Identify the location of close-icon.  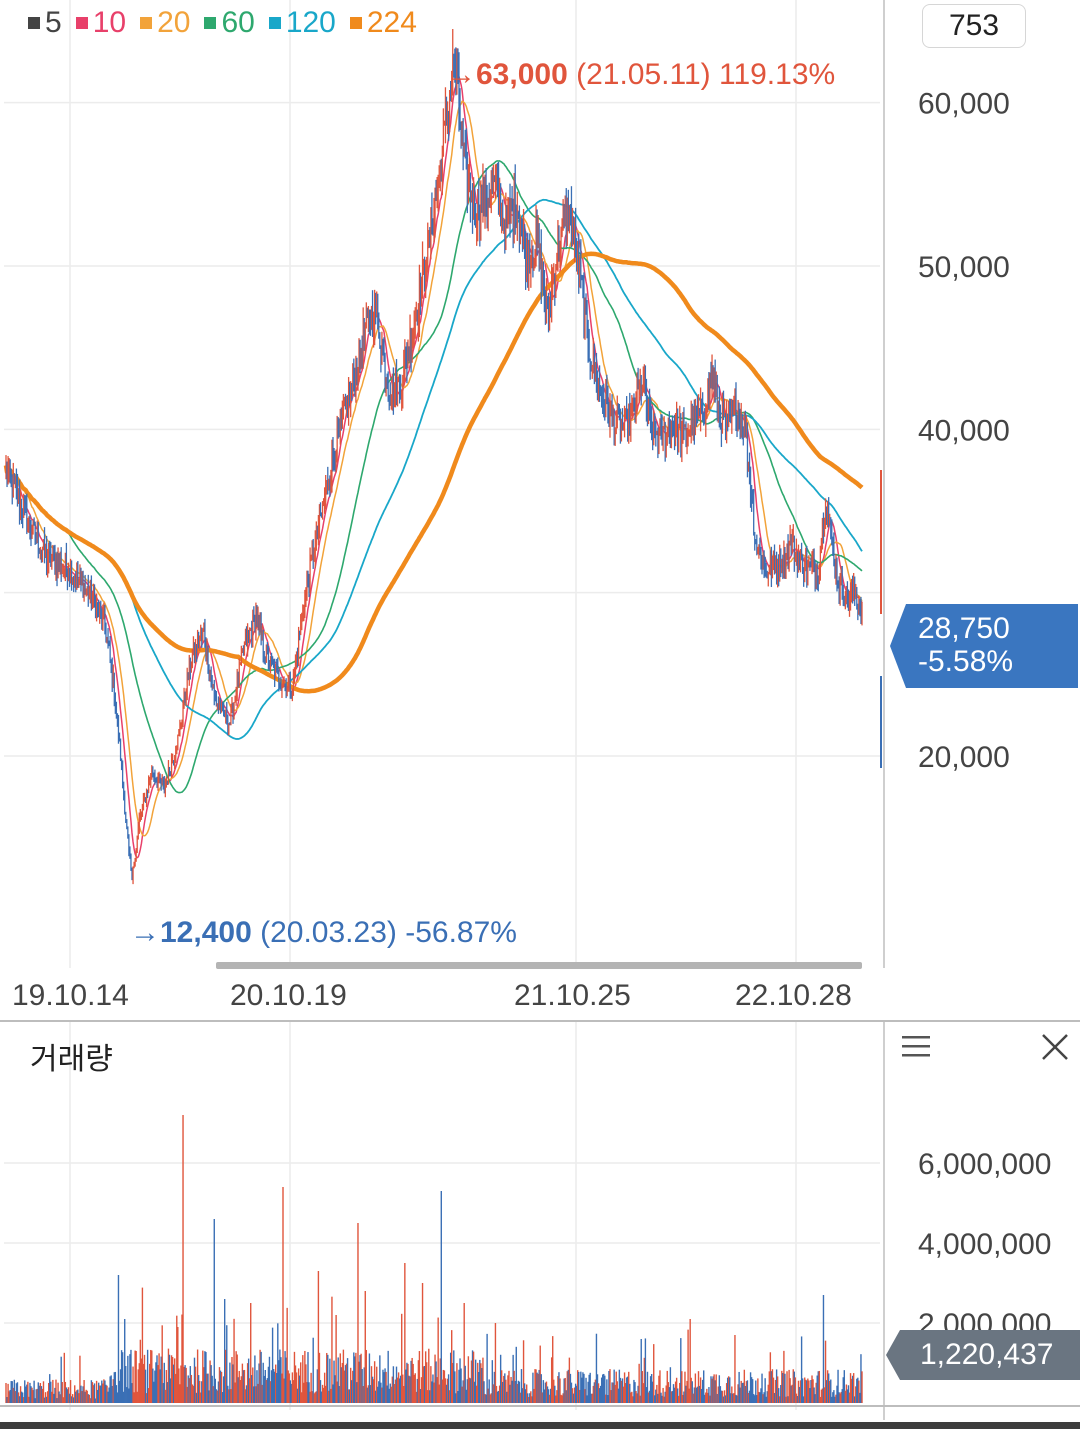
(1055, 1047).